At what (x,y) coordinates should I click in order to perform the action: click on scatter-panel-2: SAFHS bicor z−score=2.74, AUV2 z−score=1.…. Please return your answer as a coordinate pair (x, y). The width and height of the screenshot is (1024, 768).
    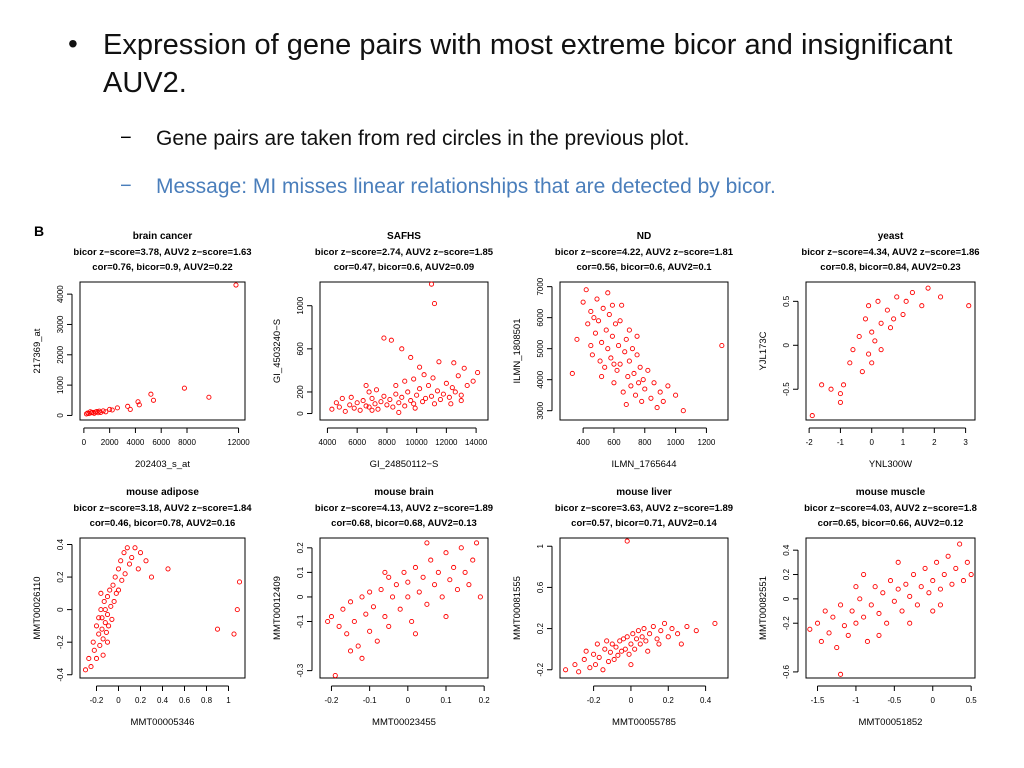
    Looking at the image, I should click on (383, 350).